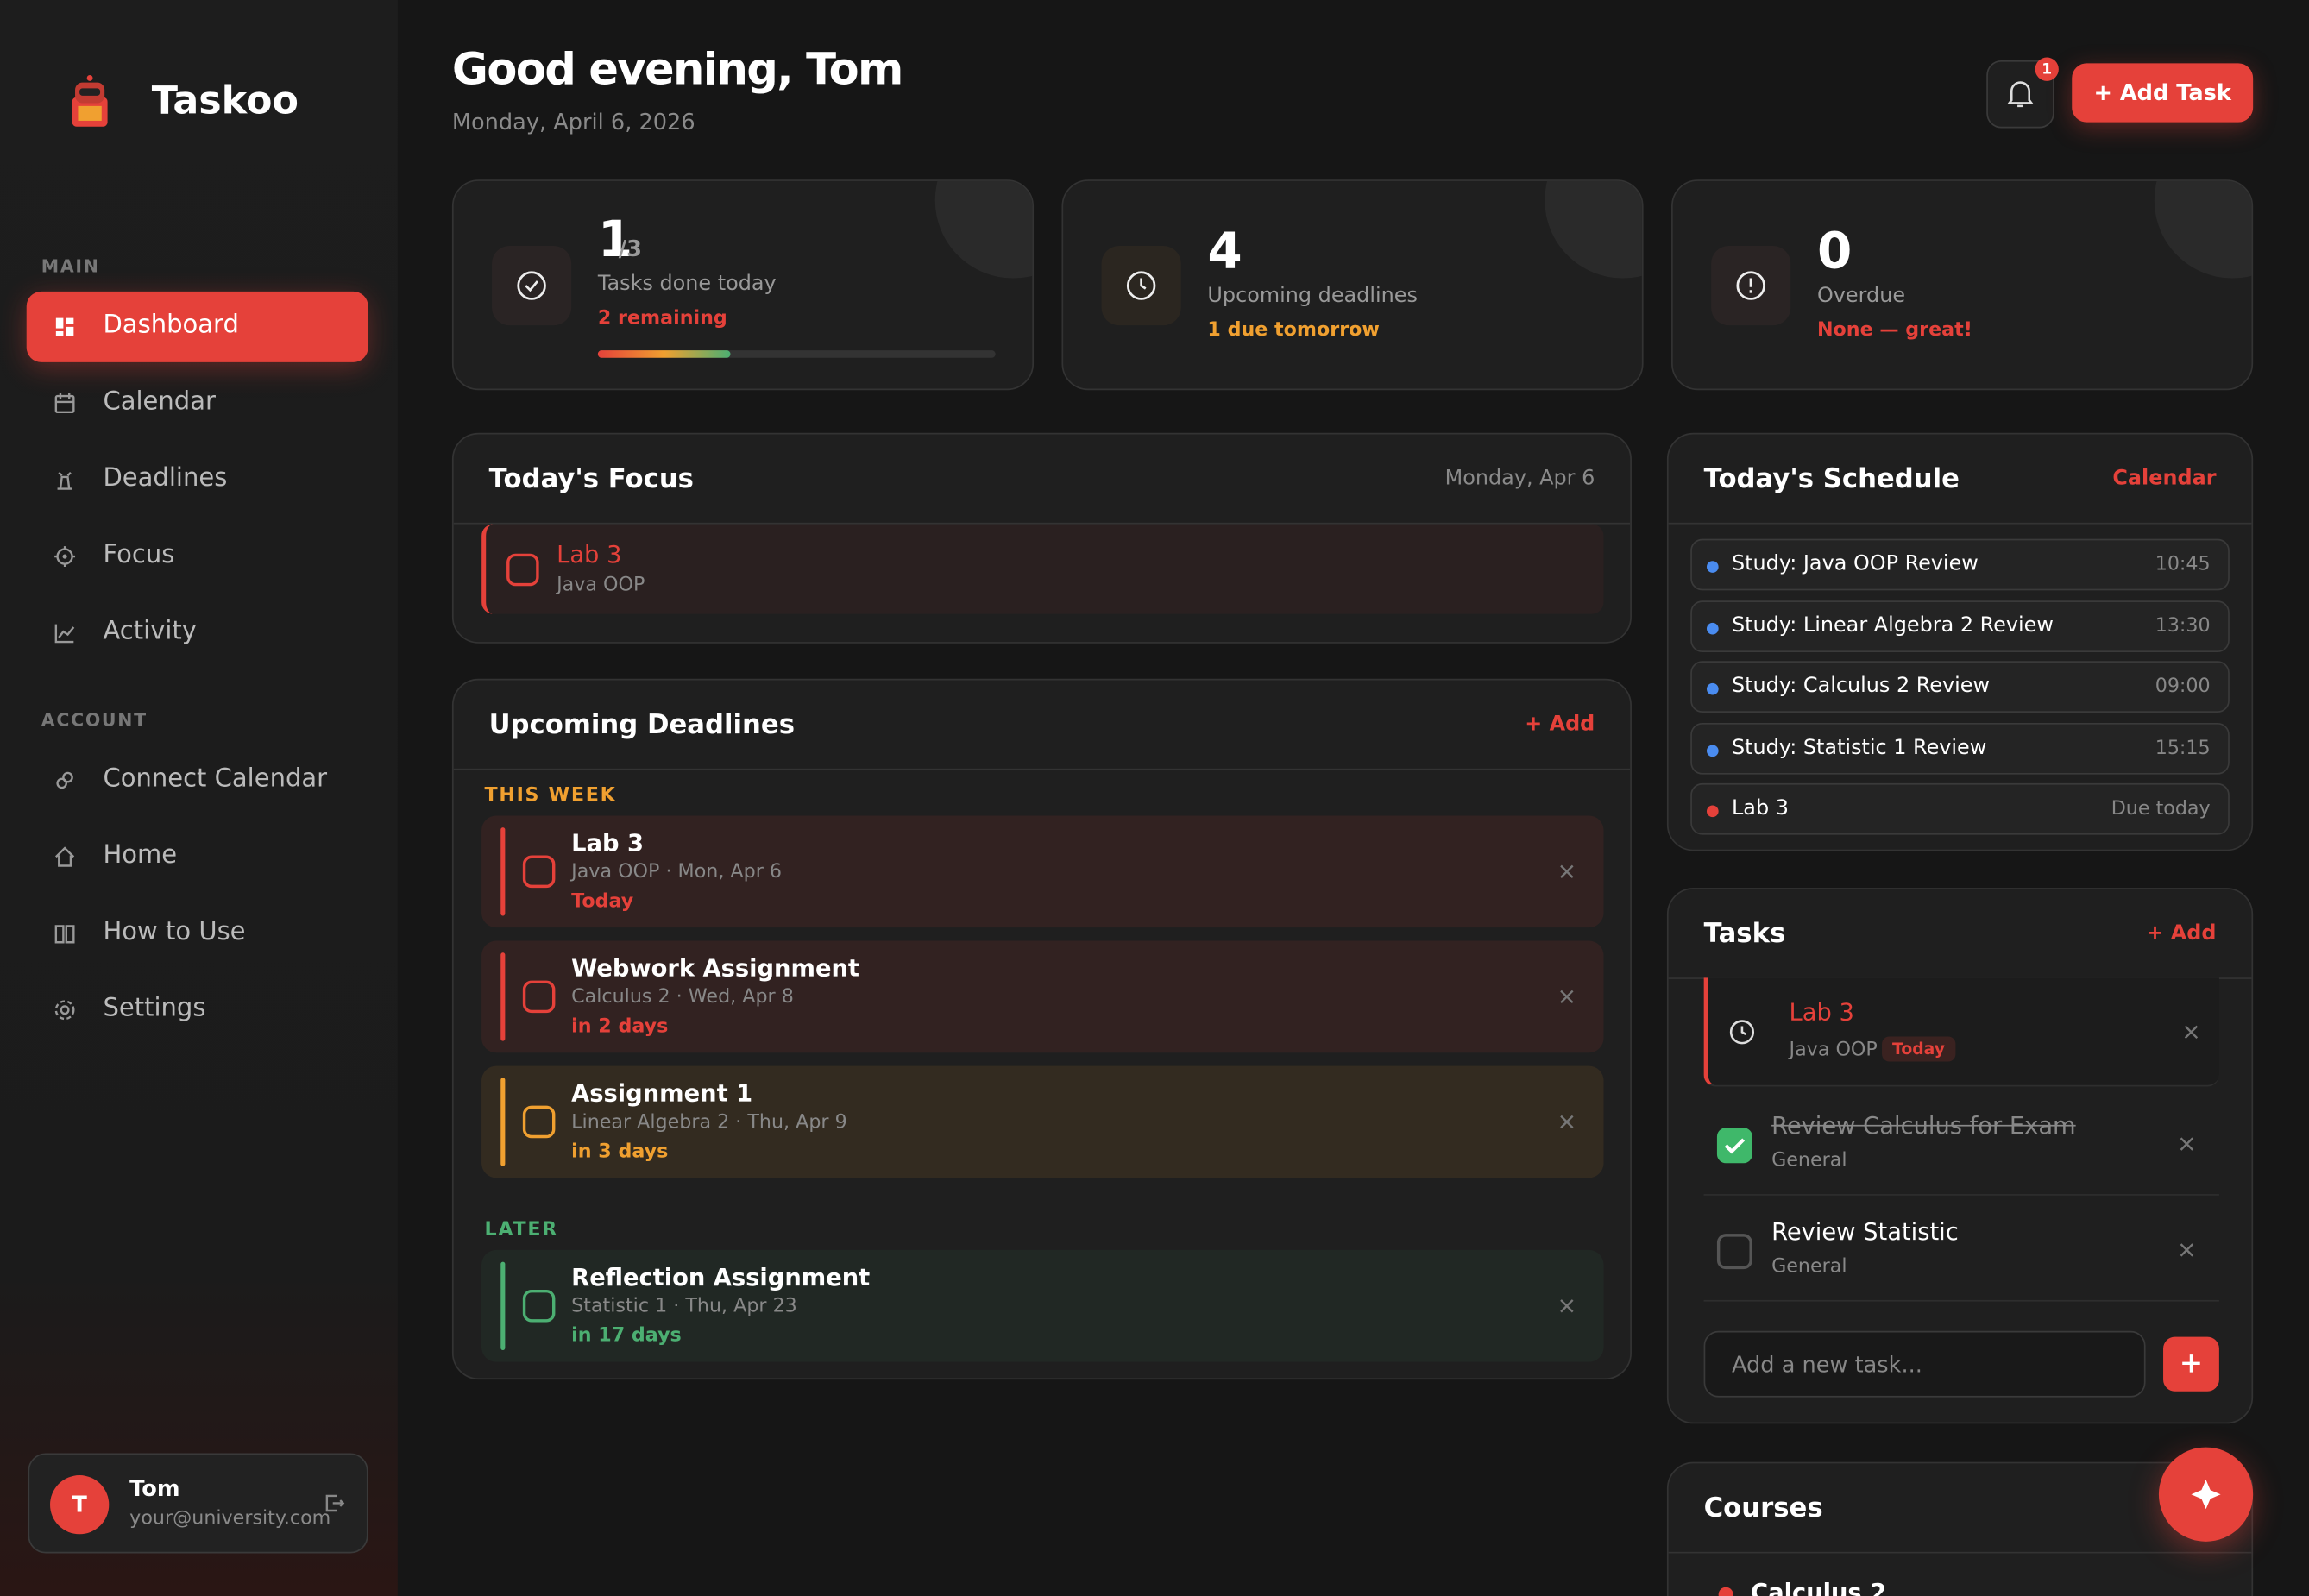 This screenshot has width=2309, height=1596. Describe the element at coordinates (2183, 564) in the screenshot. I see `schedule-time: 10:45` at that location.